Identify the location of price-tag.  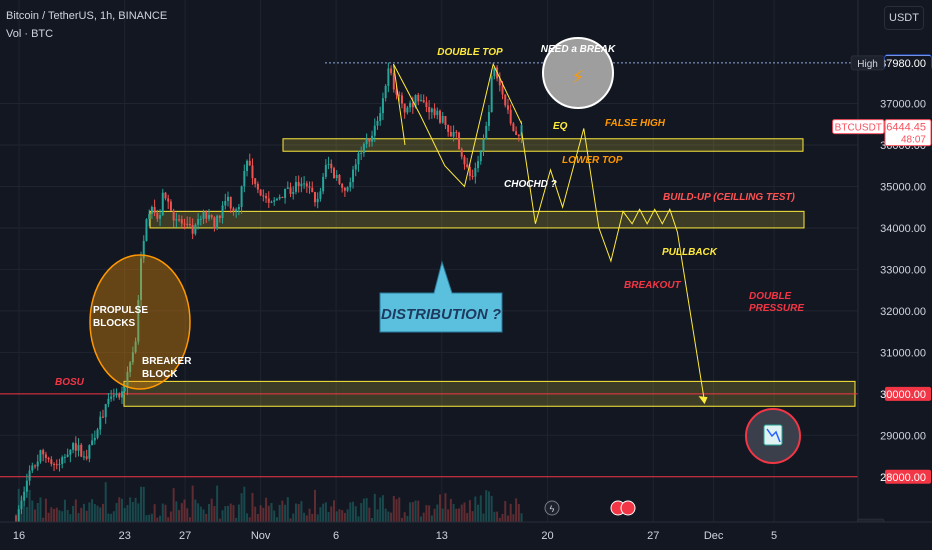
(867, 63).